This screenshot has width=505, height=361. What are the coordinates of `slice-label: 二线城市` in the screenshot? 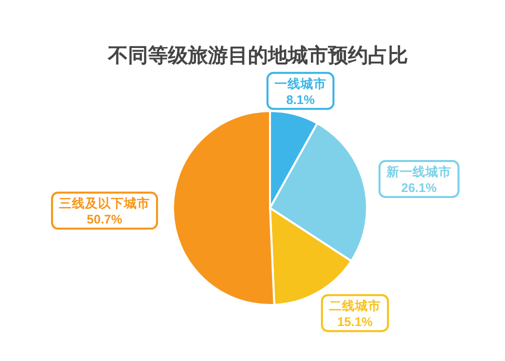 It's located at (354, 306).